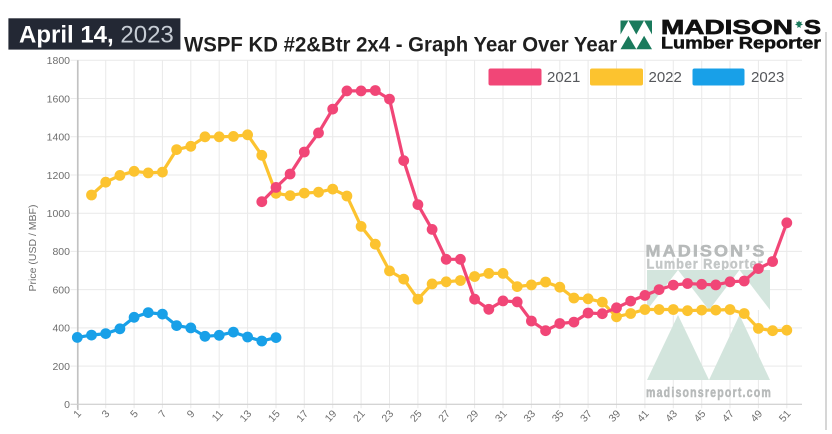  What do you see at coordinates (812, 28) in the screenshot?
I see `svg-text: S` at bounding box center [812, 28].